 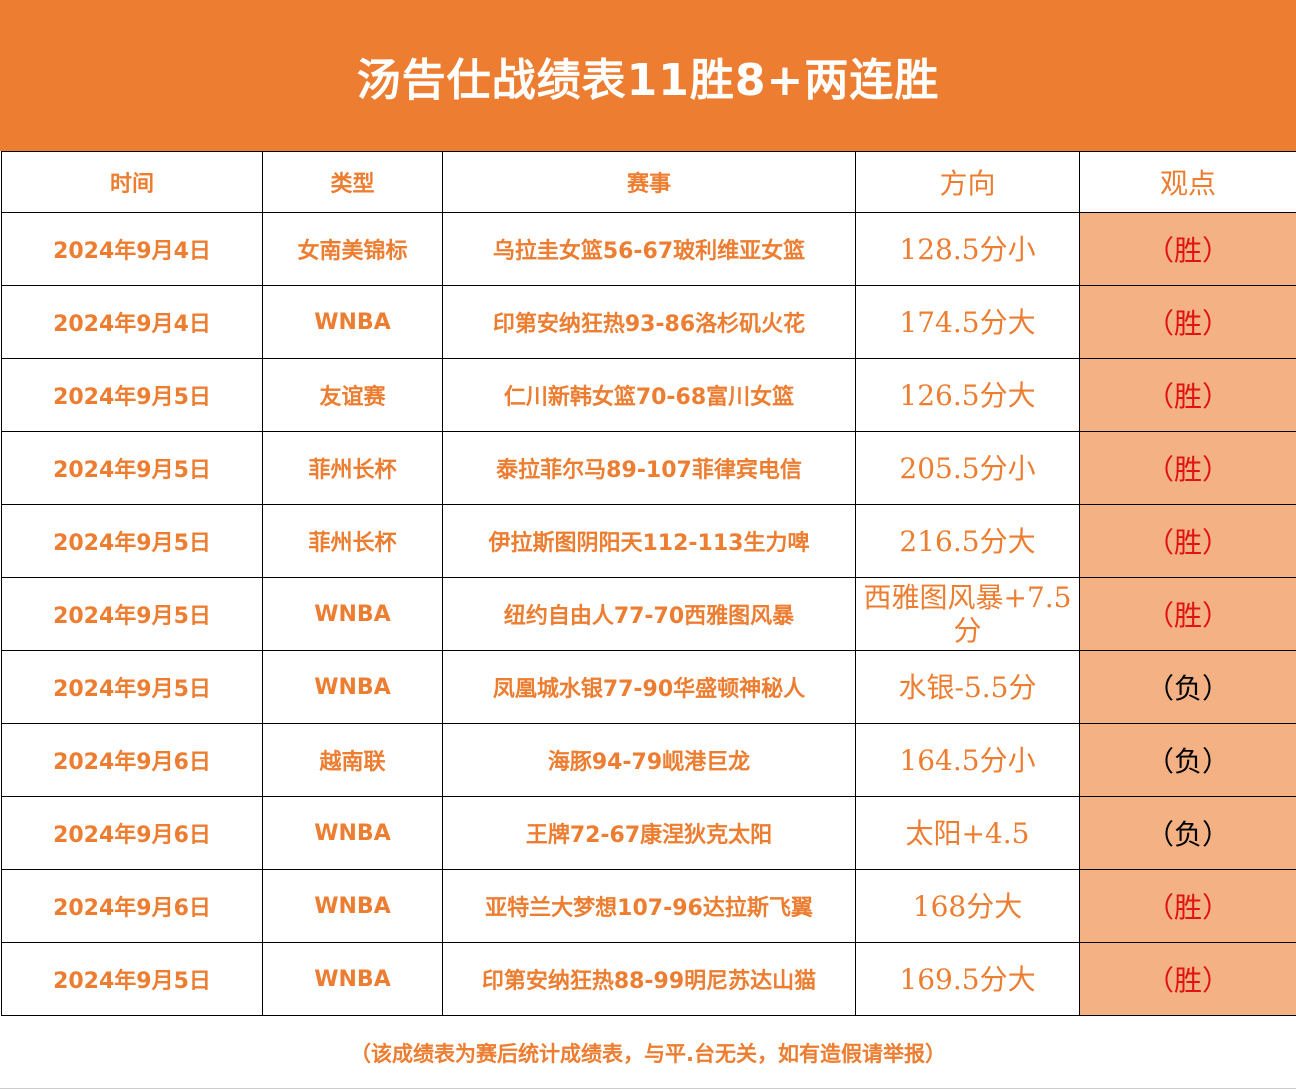 What do you see at coordinates (967, 614) in the screenshot?
I see `cell-direction: 西雅图风暴+7.5分` at bounding box center [967, 614].